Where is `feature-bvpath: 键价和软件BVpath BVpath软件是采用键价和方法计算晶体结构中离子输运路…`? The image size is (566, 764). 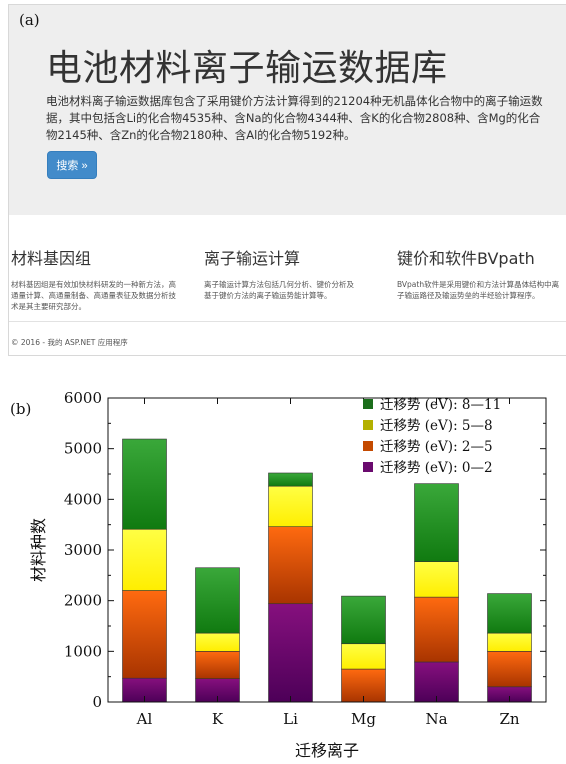 feature-bvpath: 键价和软件BVpath BVpath软件是采用键价和方法计算晶体结构中离子输运路… is located at coordinates (481, 273).